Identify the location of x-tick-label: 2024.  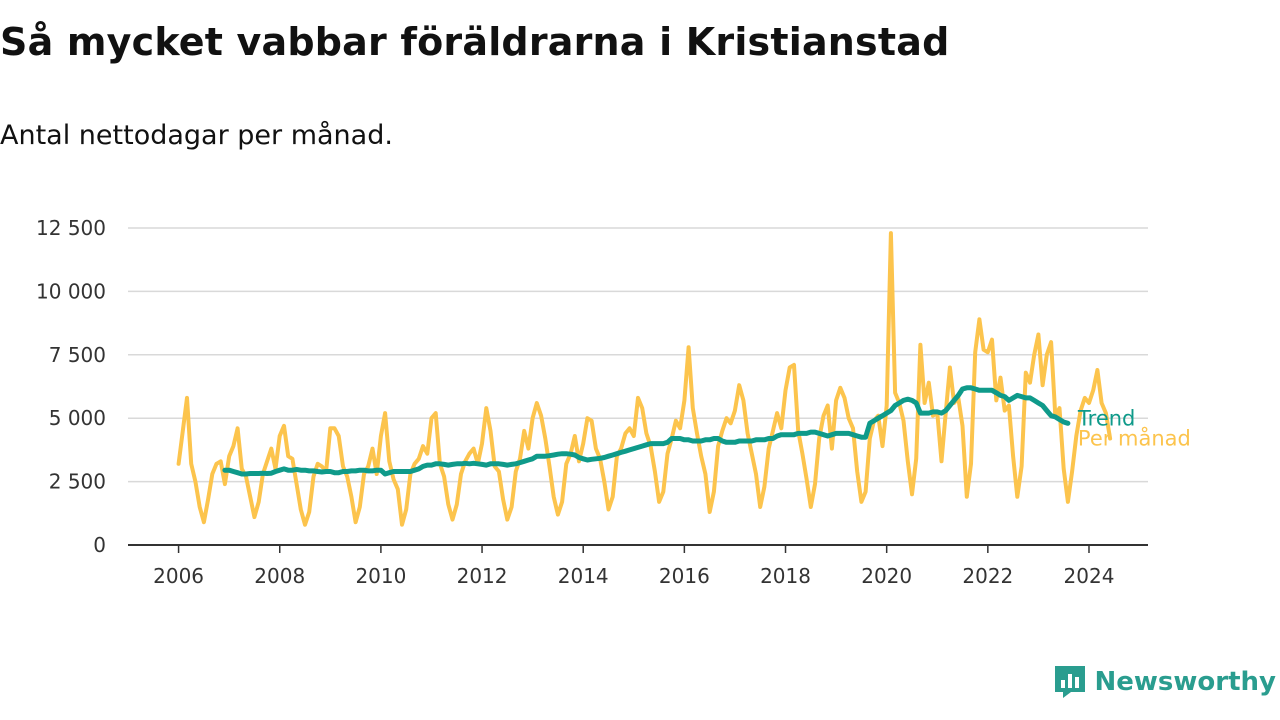
(1089, 576).